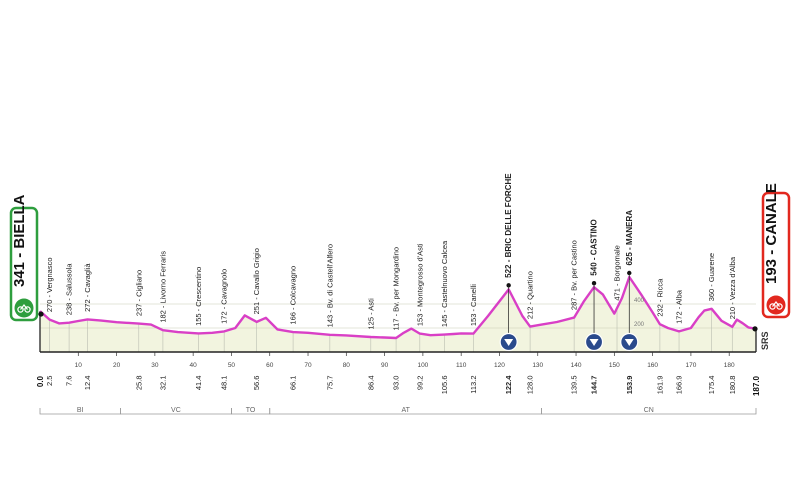 Image resolution: width=800 pixels, height=489 pixels. What do you see at coordinates (639, 301) in the screenshot?
I see `elevation-tick-label: 400` at bounding box center [639, 301].